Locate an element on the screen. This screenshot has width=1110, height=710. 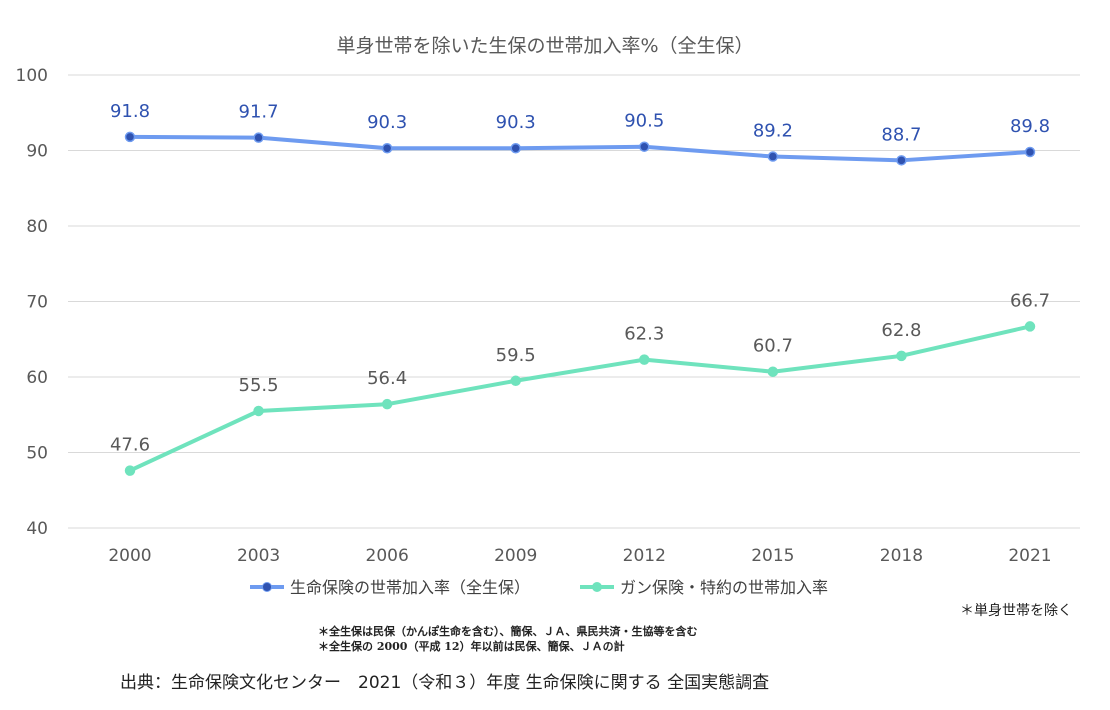
legend-label-2: ガン保険・特約の世帯加入率 is located at coordinates (724, 587).